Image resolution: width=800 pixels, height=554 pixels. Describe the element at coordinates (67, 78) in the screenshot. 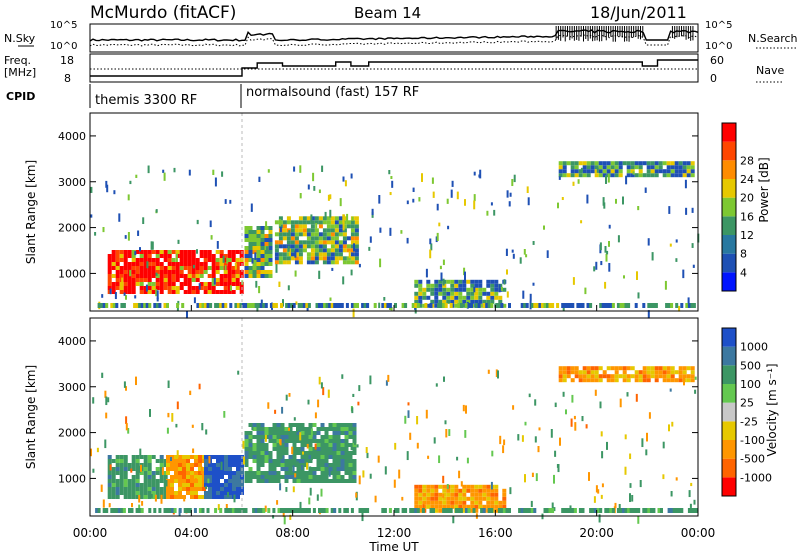

I see `freq-tick-bottom: 8` at that location.